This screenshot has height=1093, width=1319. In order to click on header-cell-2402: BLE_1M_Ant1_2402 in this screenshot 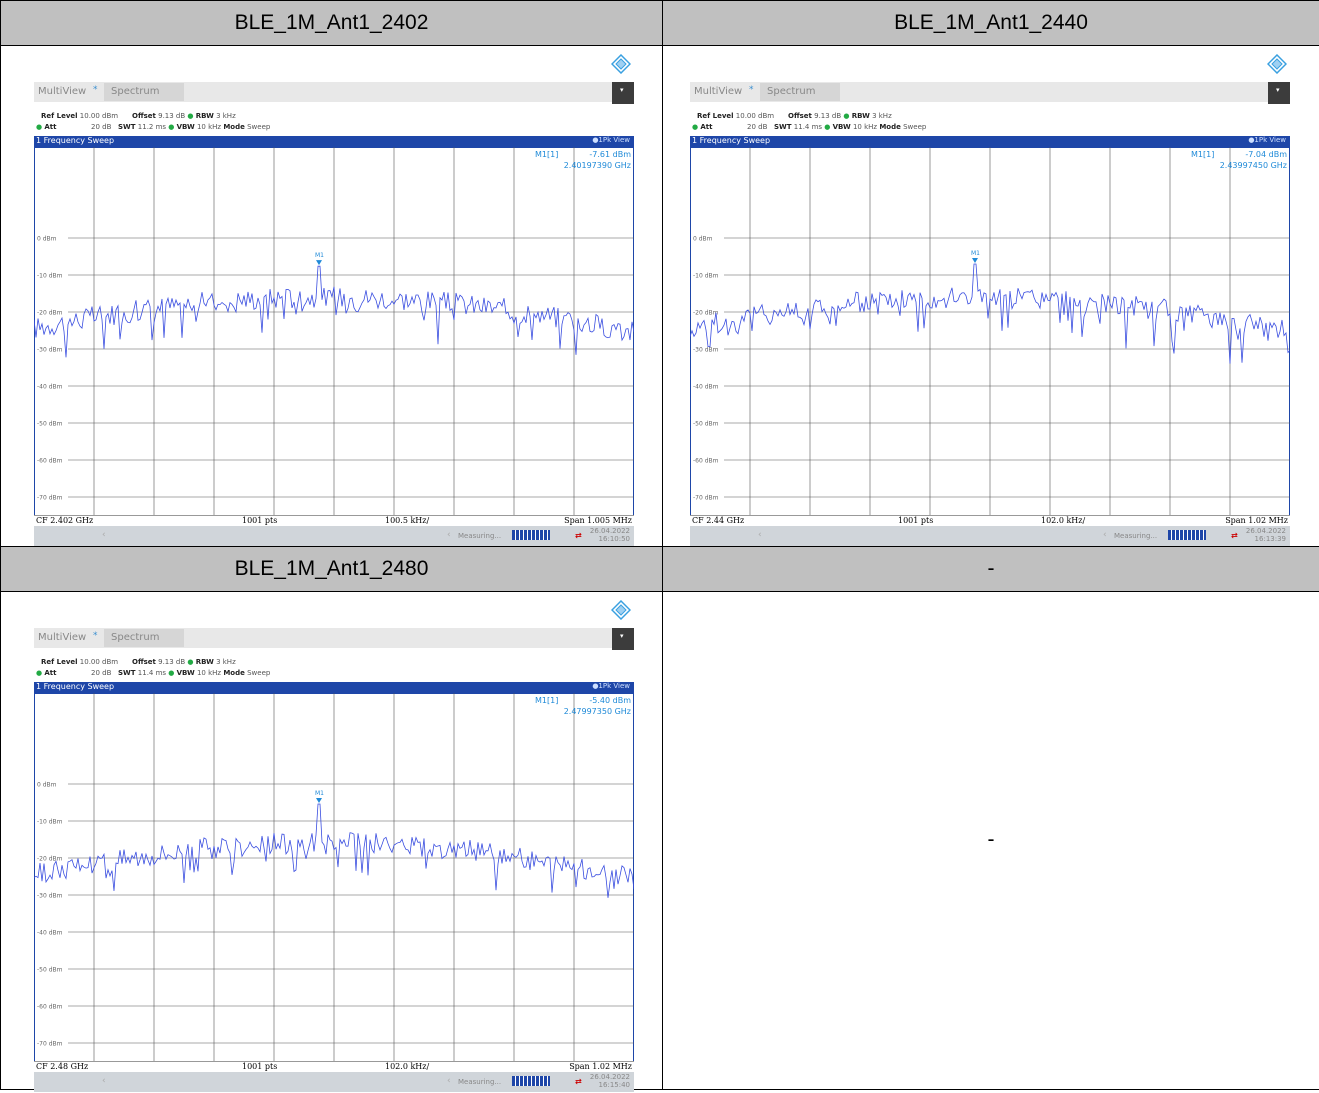, I will do `click(331, 23)`.